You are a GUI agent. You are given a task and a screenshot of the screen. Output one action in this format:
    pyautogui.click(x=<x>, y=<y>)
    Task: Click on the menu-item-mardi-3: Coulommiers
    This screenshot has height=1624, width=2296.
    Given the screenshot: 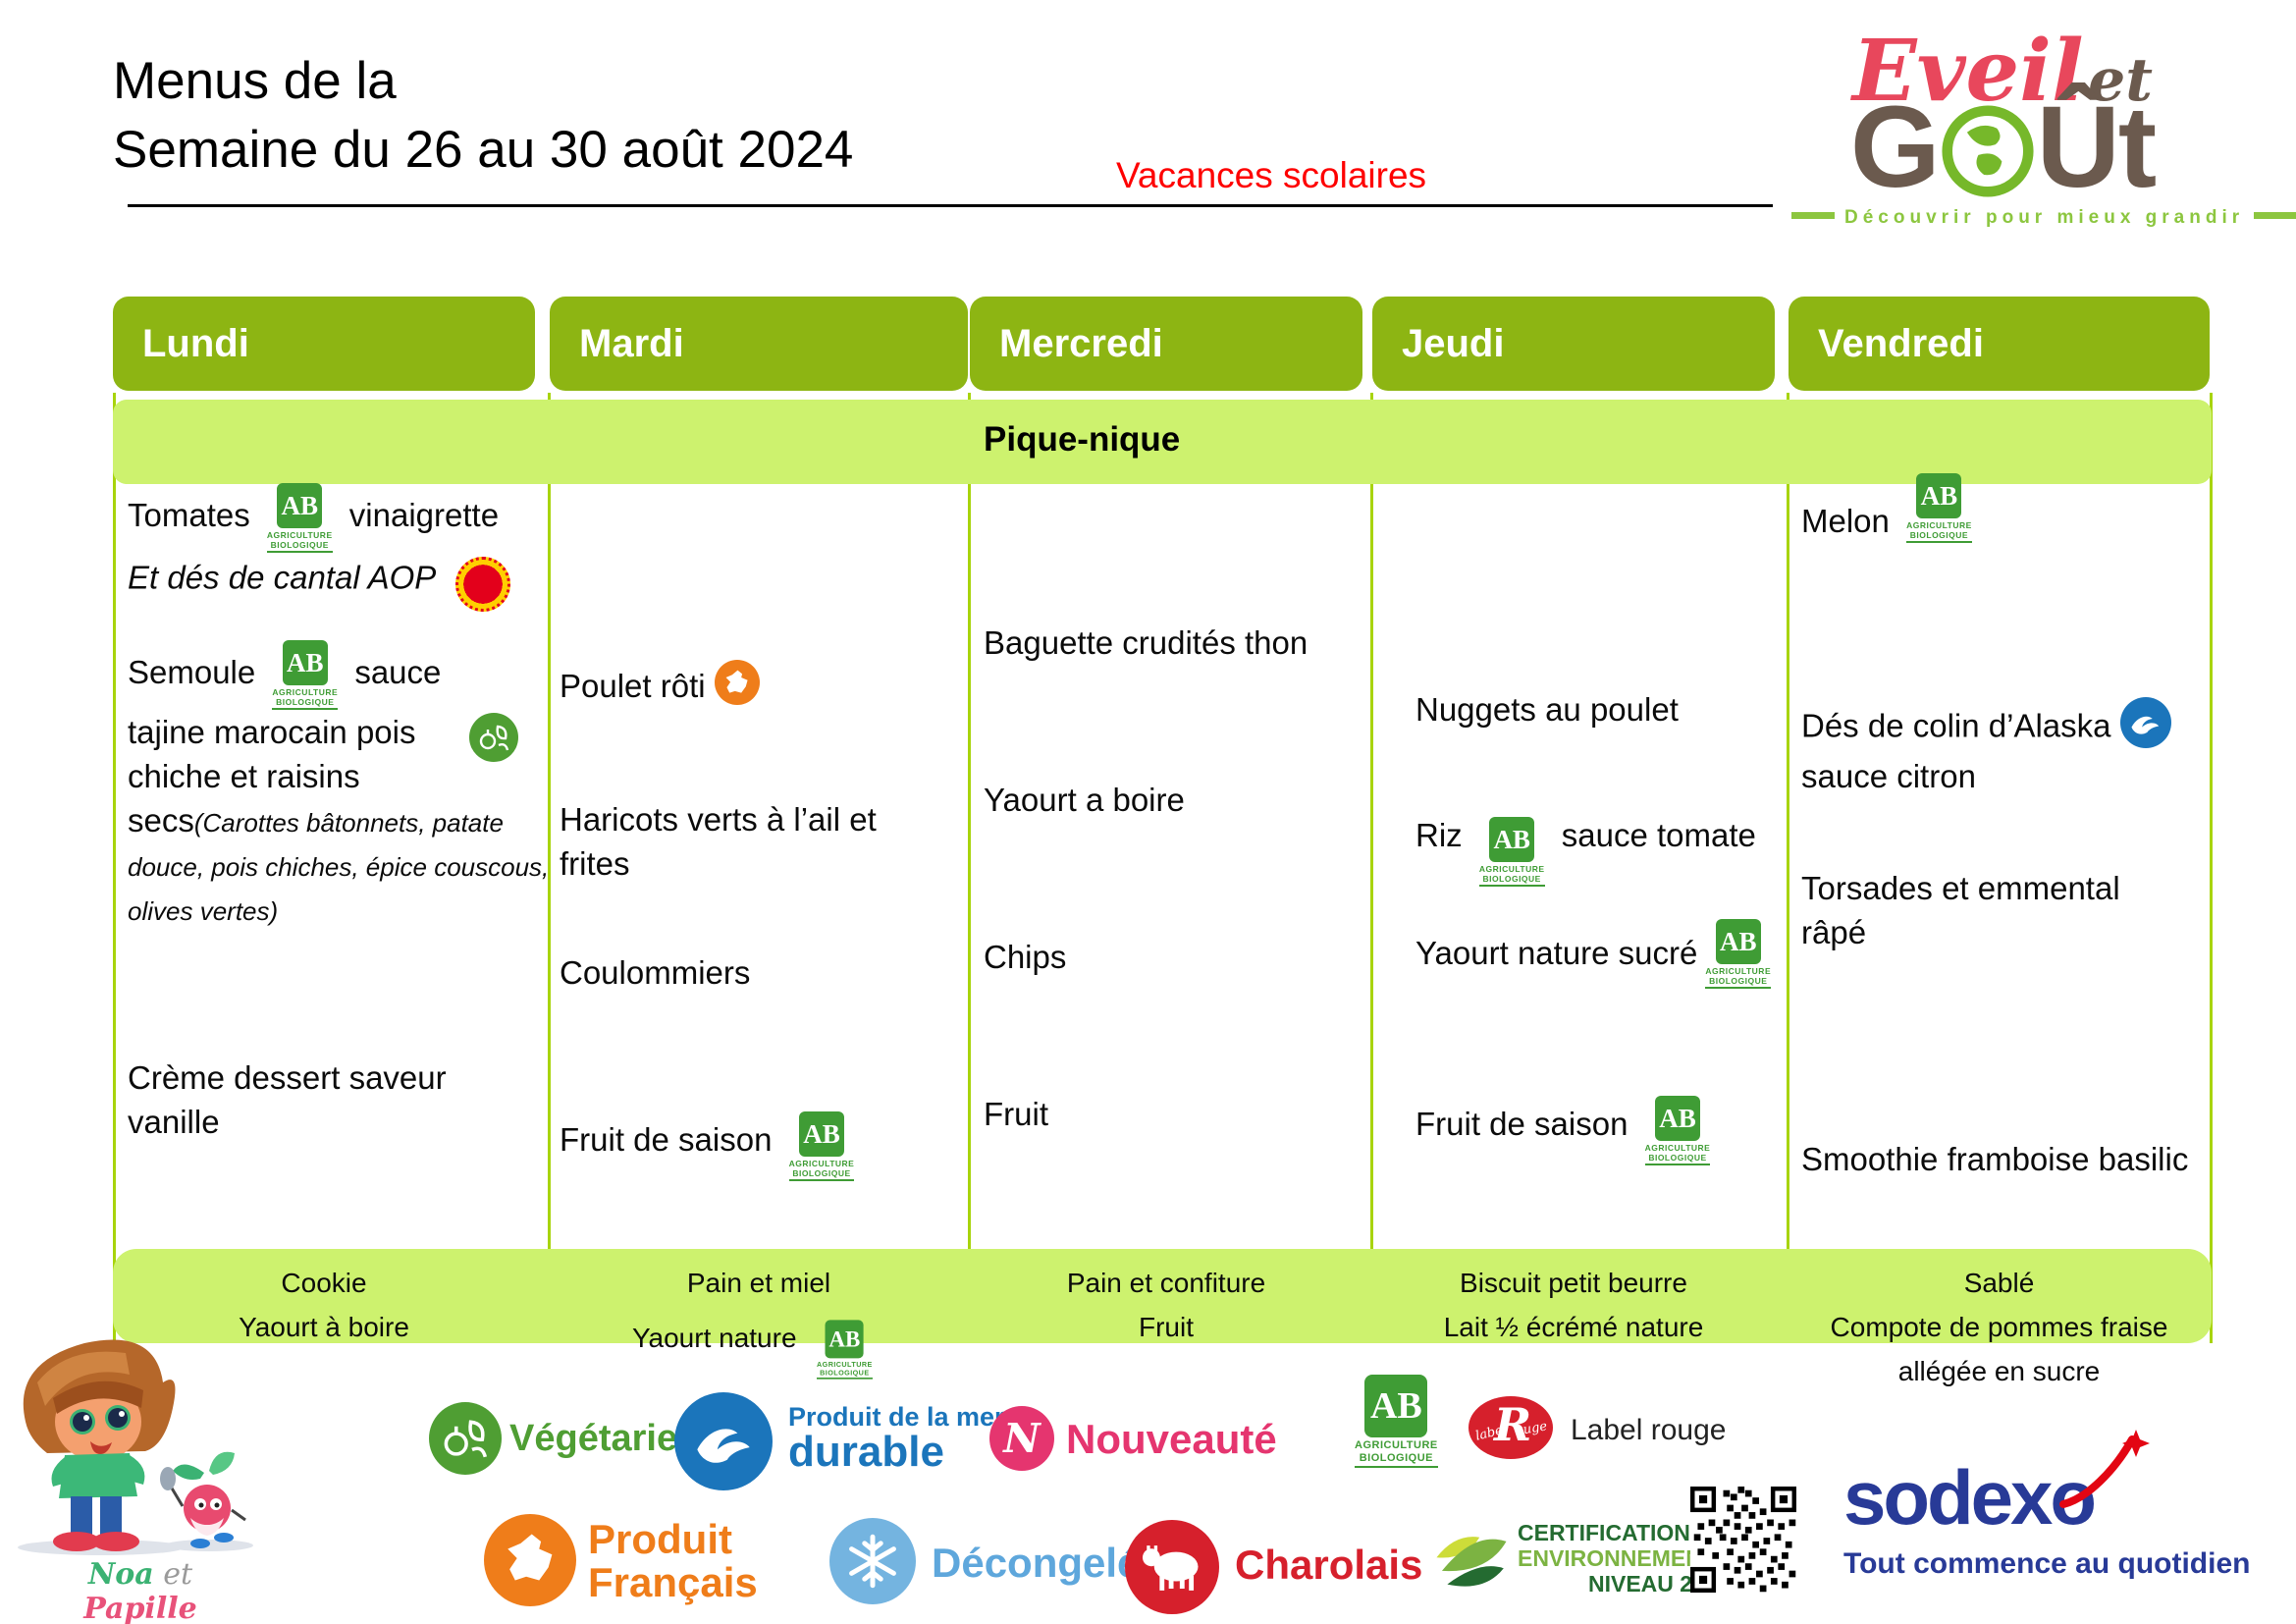 What is the action you would take?
    pyautogui.click(x=756, y=972)
    